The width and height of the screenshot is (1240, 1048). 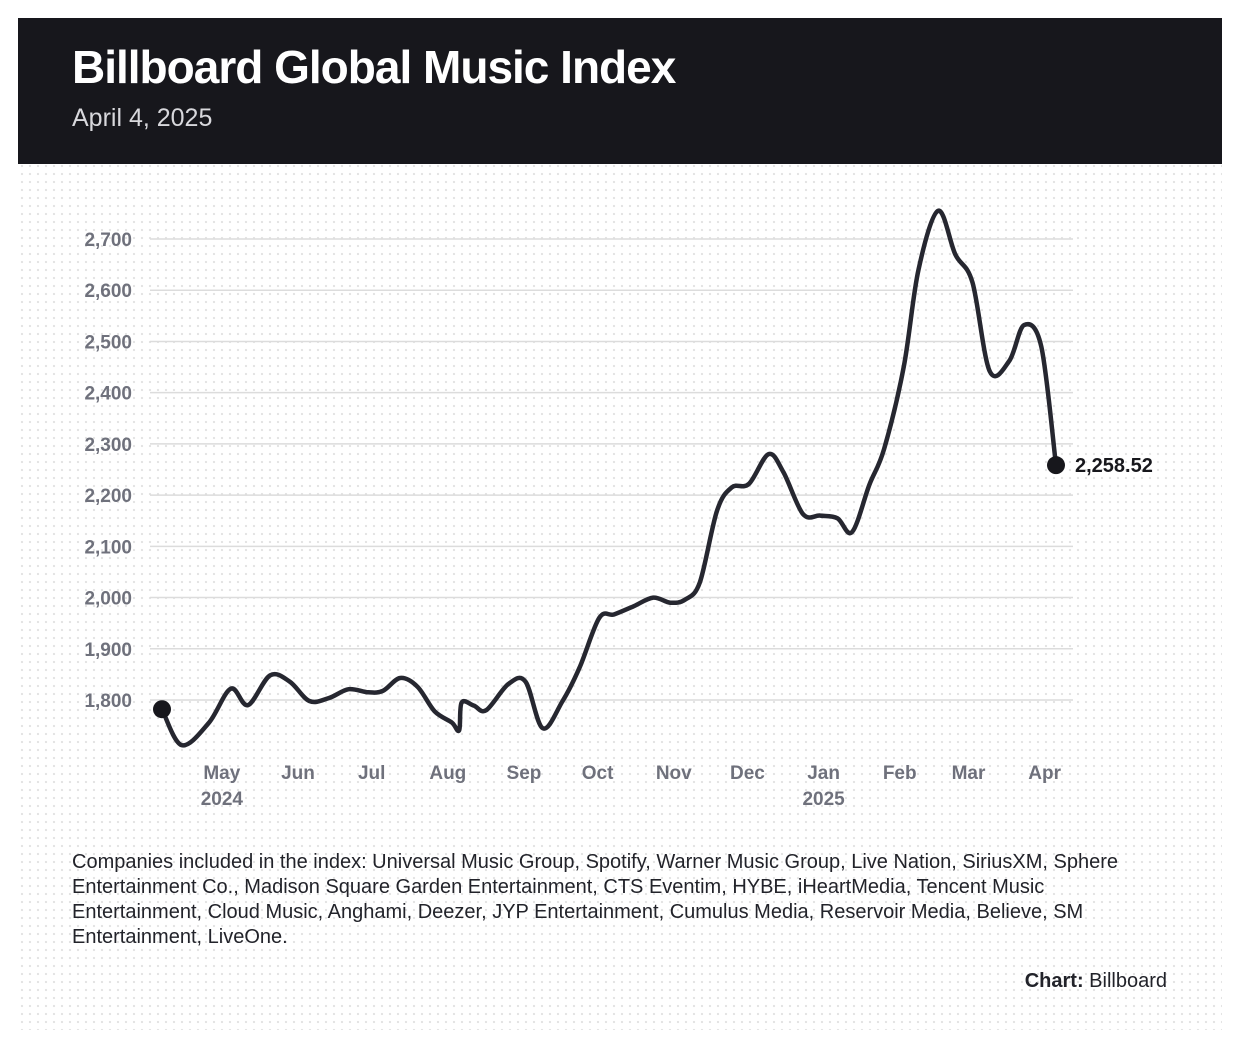 I want to click on x-tick-label: Mar, so click(x=969, y=773).